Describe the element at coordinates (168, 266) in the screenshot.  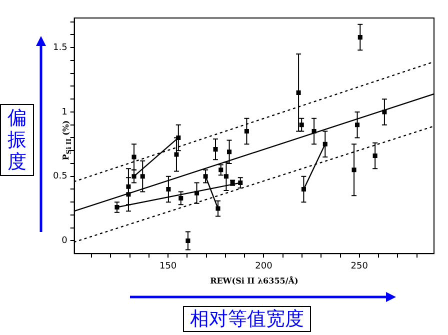
I see `x-tick-label: 150` at that location.